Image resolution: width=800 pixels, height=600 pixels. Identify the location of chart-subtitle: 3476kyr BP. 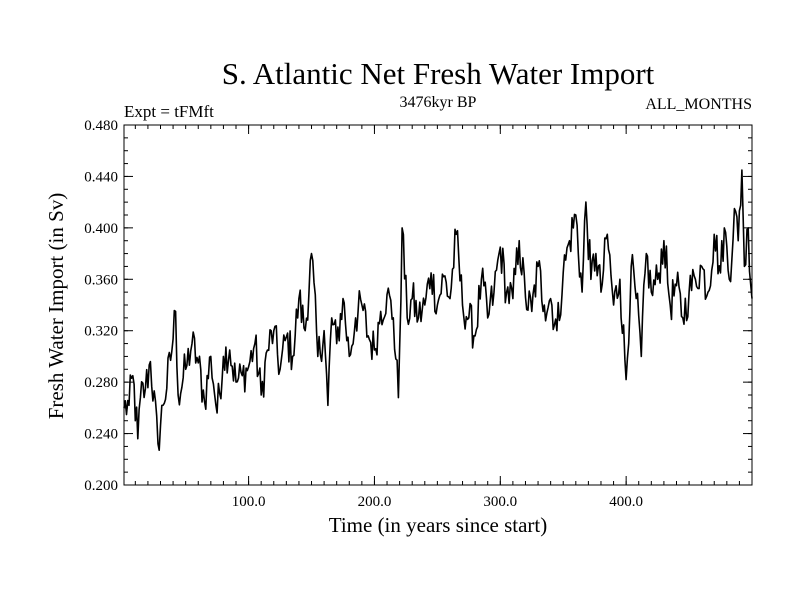
(438, 102).